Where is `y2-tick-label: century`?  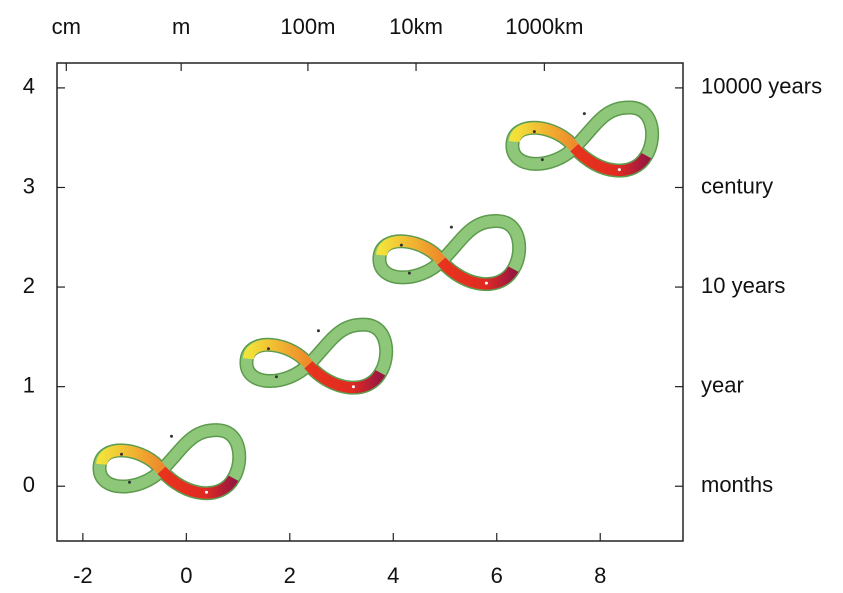
y2-tick-label: century is located at coordinates (737, 185).